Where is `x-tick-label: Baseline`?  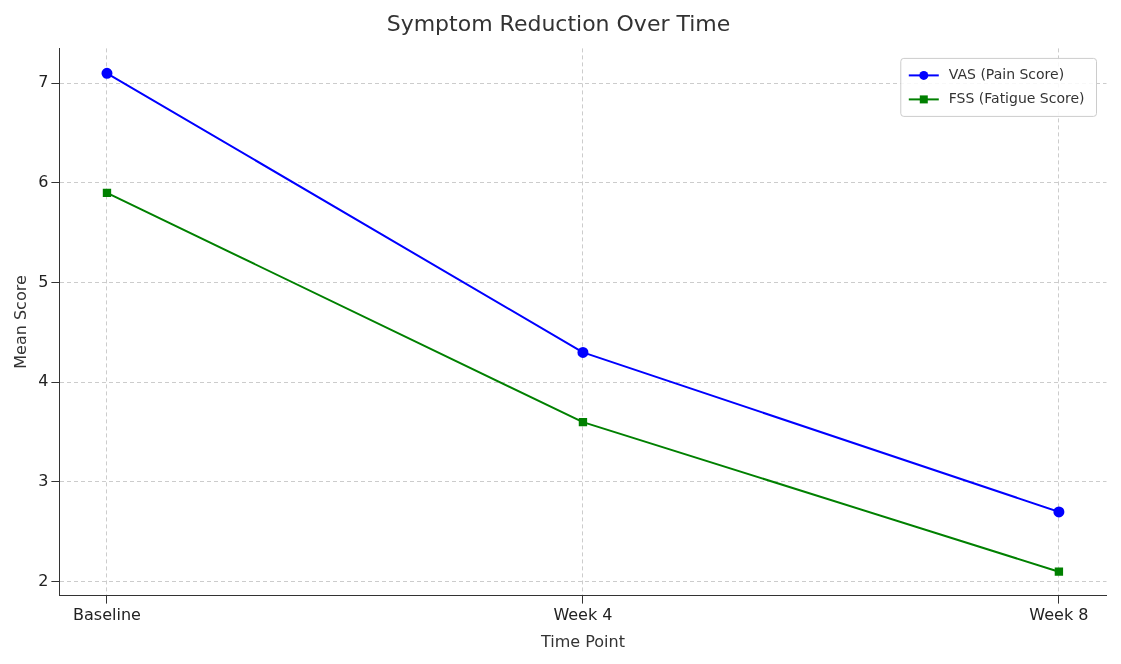
x-tick-label: Baseline is located at coordinates (107, 615).